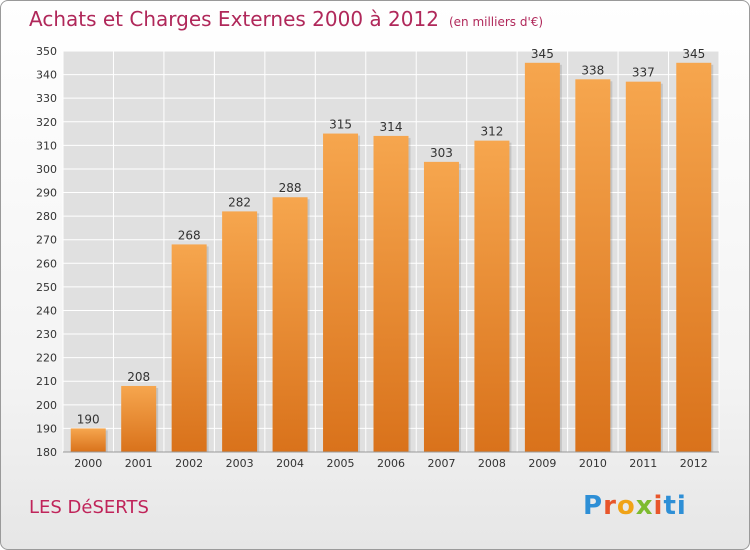 The width and height of the screenshot is (750, 550). Describe the element at coordinates (643, 73) in the screenshot. I see `data-label: 337` at that location.